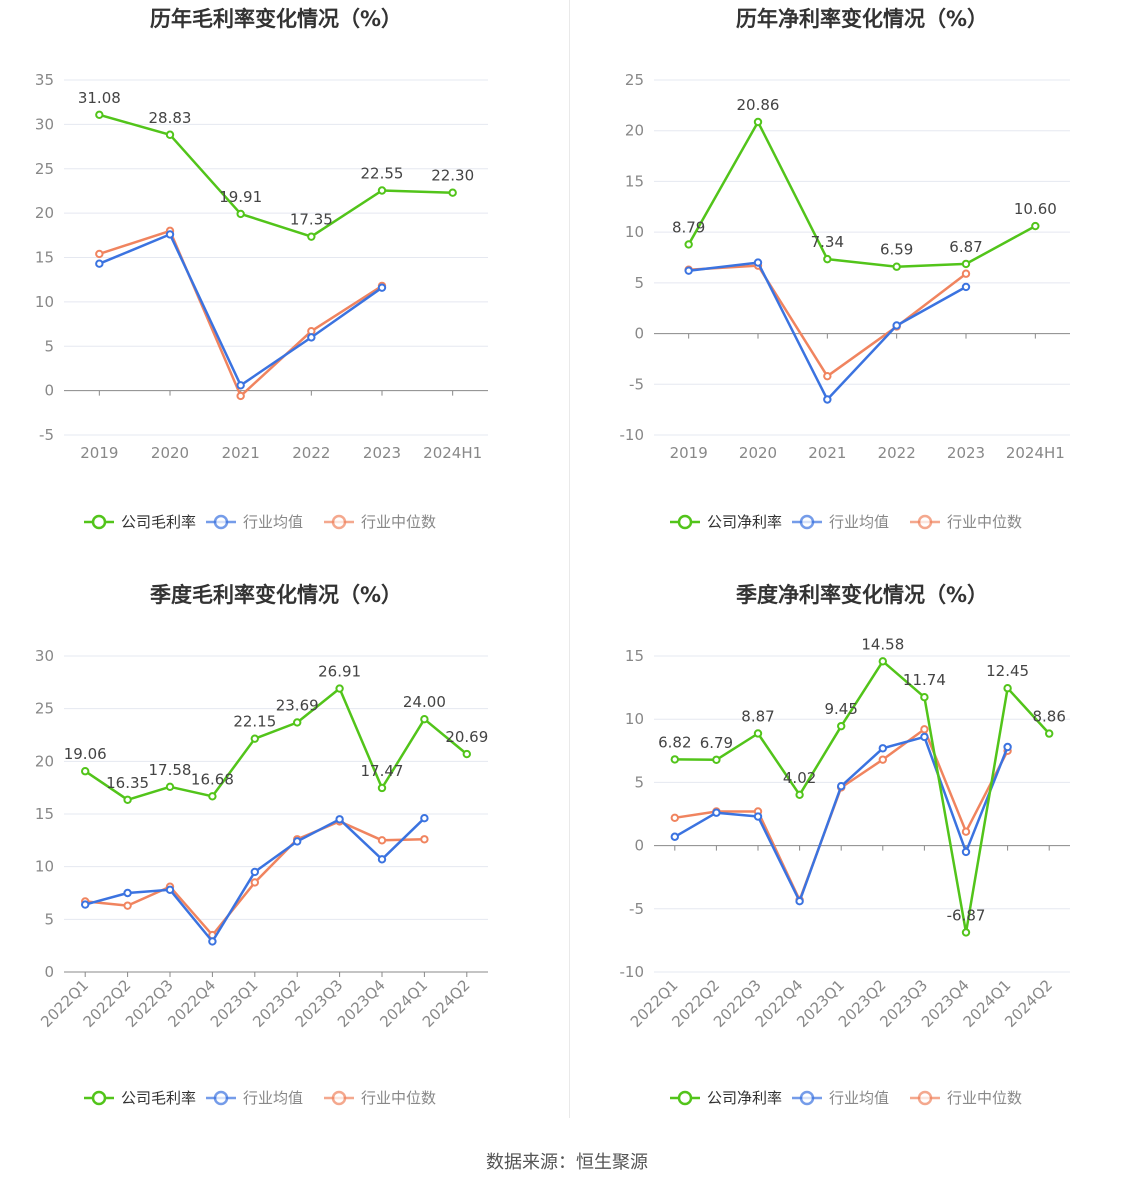 The image size is (1134, 1188). I want to click on legend-label: 公司净利率, so click(744, 522).